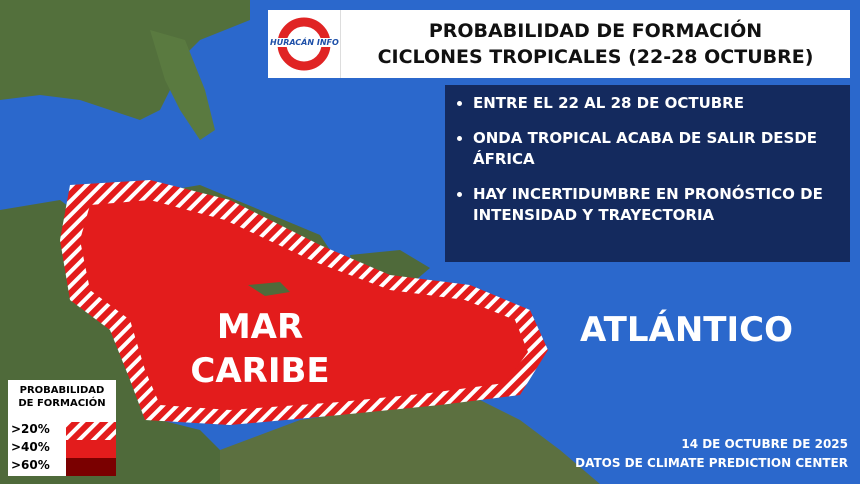  Describe the element at coordinates (410, 442) in the screenshot. I see `land-south-america` at that location.